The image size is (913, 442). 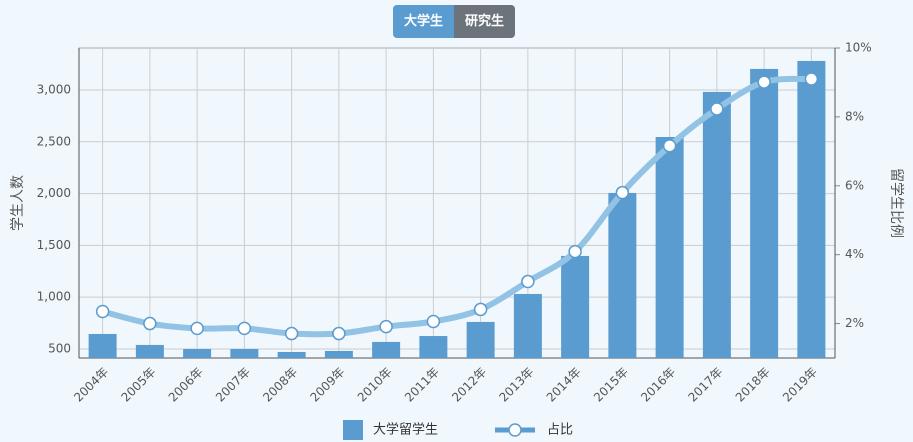 What do you see at coordinates (54, 245) in the screenshot?
I see `y-tick-label: 1,500` at bounding box center [54, 245].